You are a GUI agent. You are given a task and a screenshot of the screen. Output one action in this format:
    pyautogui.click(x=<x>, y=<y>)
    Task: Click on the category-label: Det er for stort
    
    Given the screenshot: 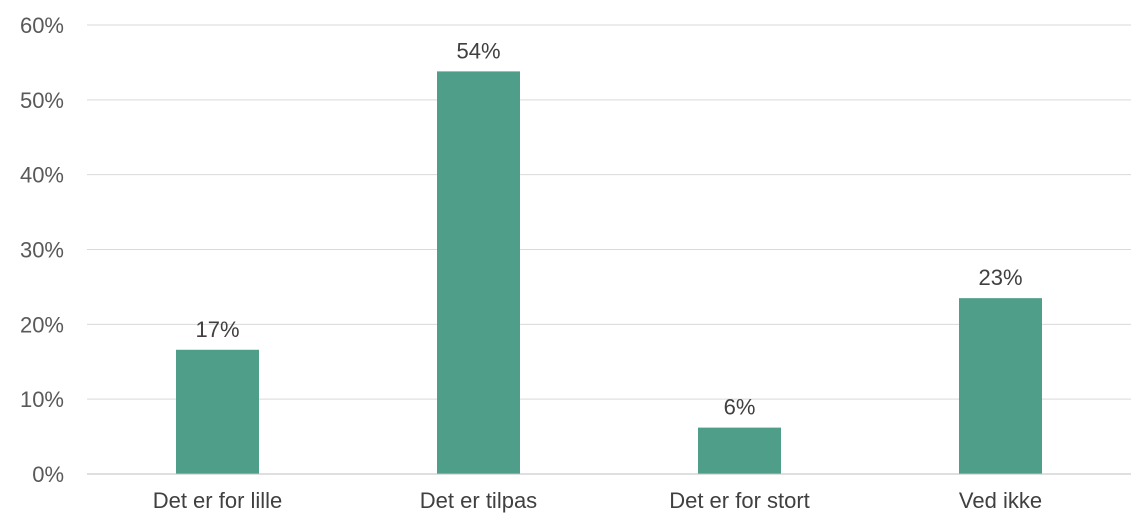 What is the action you would take?
    pyautogui.click(x=739, y=500)
    